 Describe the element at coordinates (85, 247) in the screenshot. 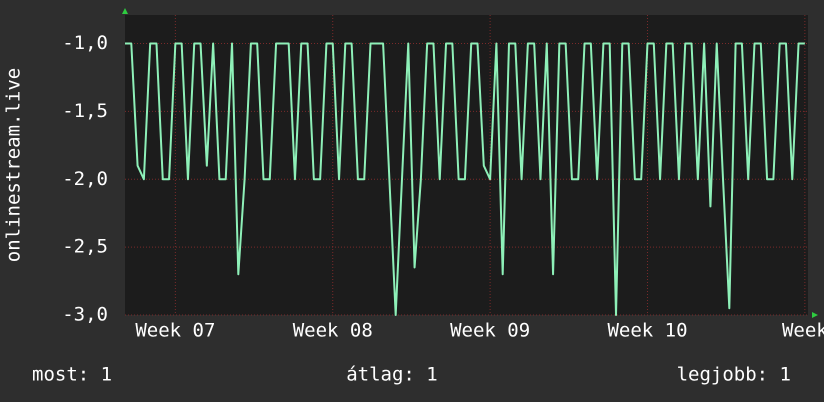

I see `y-tick-label: -2,5` at that location.